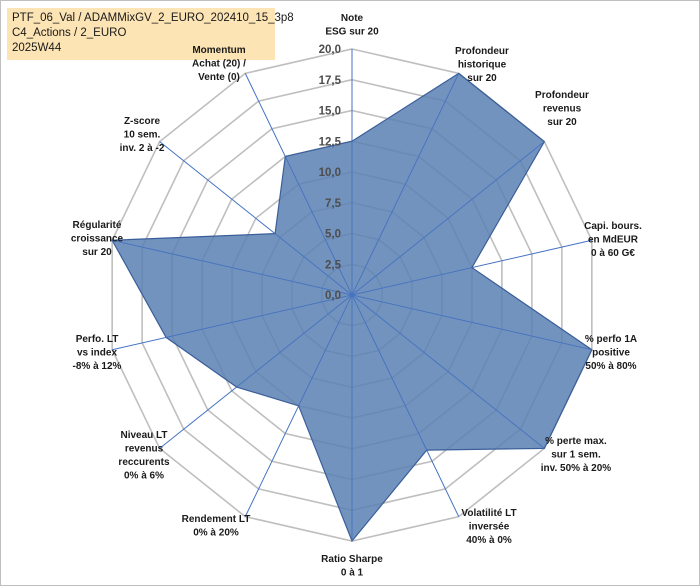 The height and width of the screenshot is (586, 700). What do you see at coordinates (330, 142) in the screenshot?
I see `tick-label-5: 12,5` at bounding box center [330, 142].